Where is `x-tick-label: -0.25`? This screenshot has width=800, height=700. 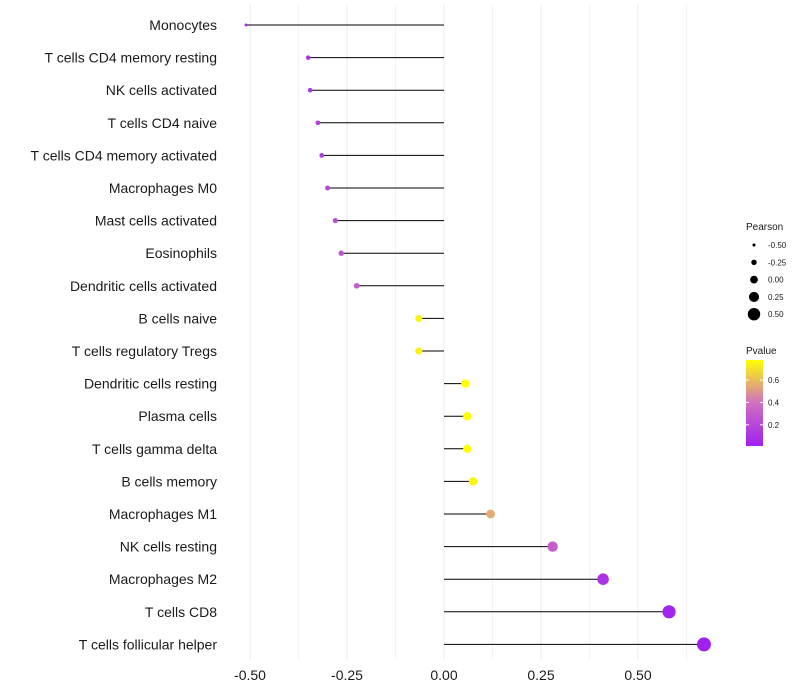
x-tick-label: -0.25 is located at coordinates (347, 675).